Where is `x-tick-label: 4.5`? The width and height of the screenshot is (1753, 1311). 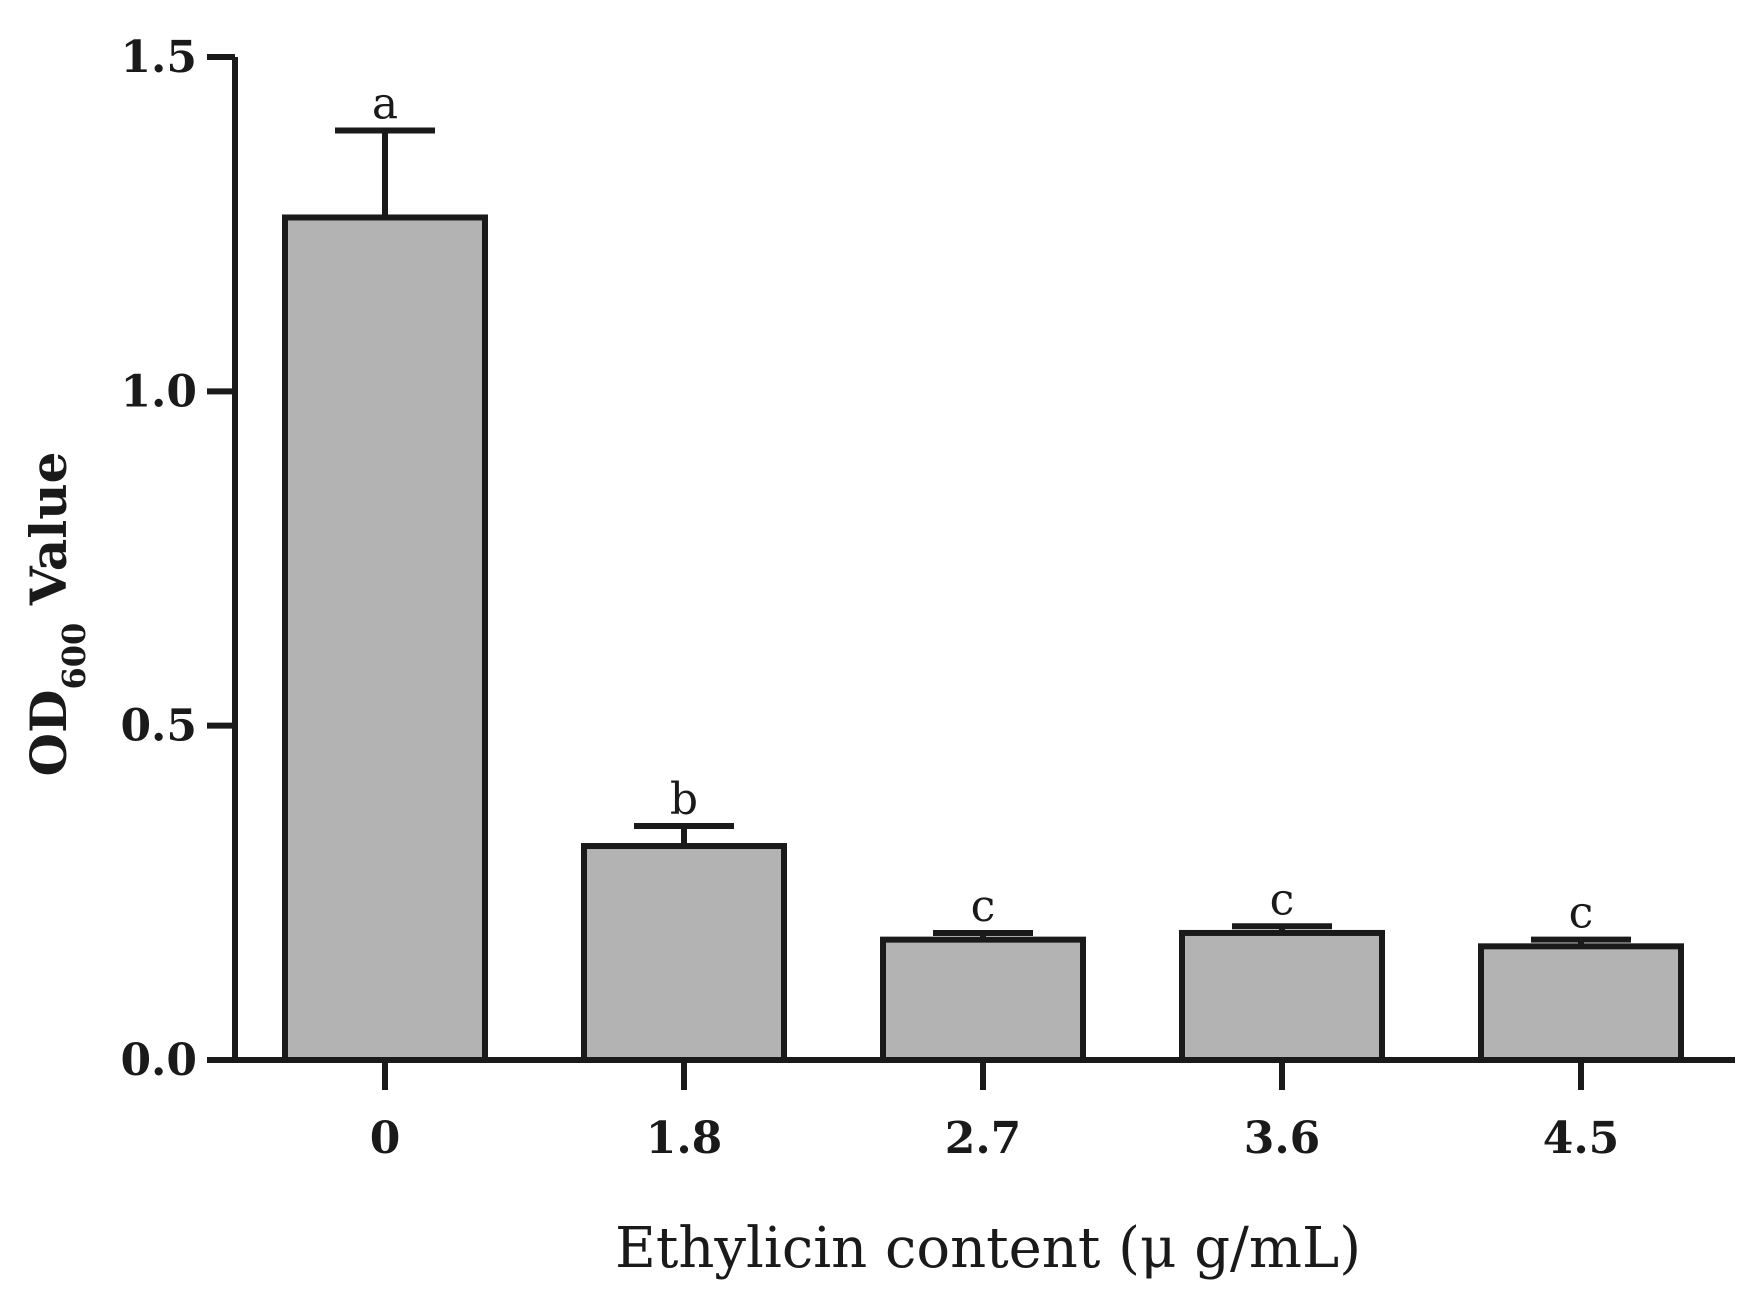
x-tick-label: 4.5 is located at coordinates (1581, 1138).